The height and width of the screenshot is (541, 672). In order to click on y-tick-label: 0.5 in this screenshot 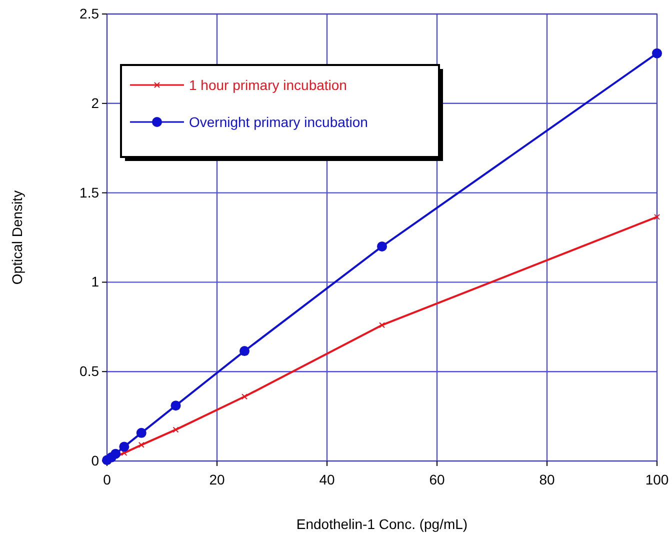, I will do `click(90, 371)`.